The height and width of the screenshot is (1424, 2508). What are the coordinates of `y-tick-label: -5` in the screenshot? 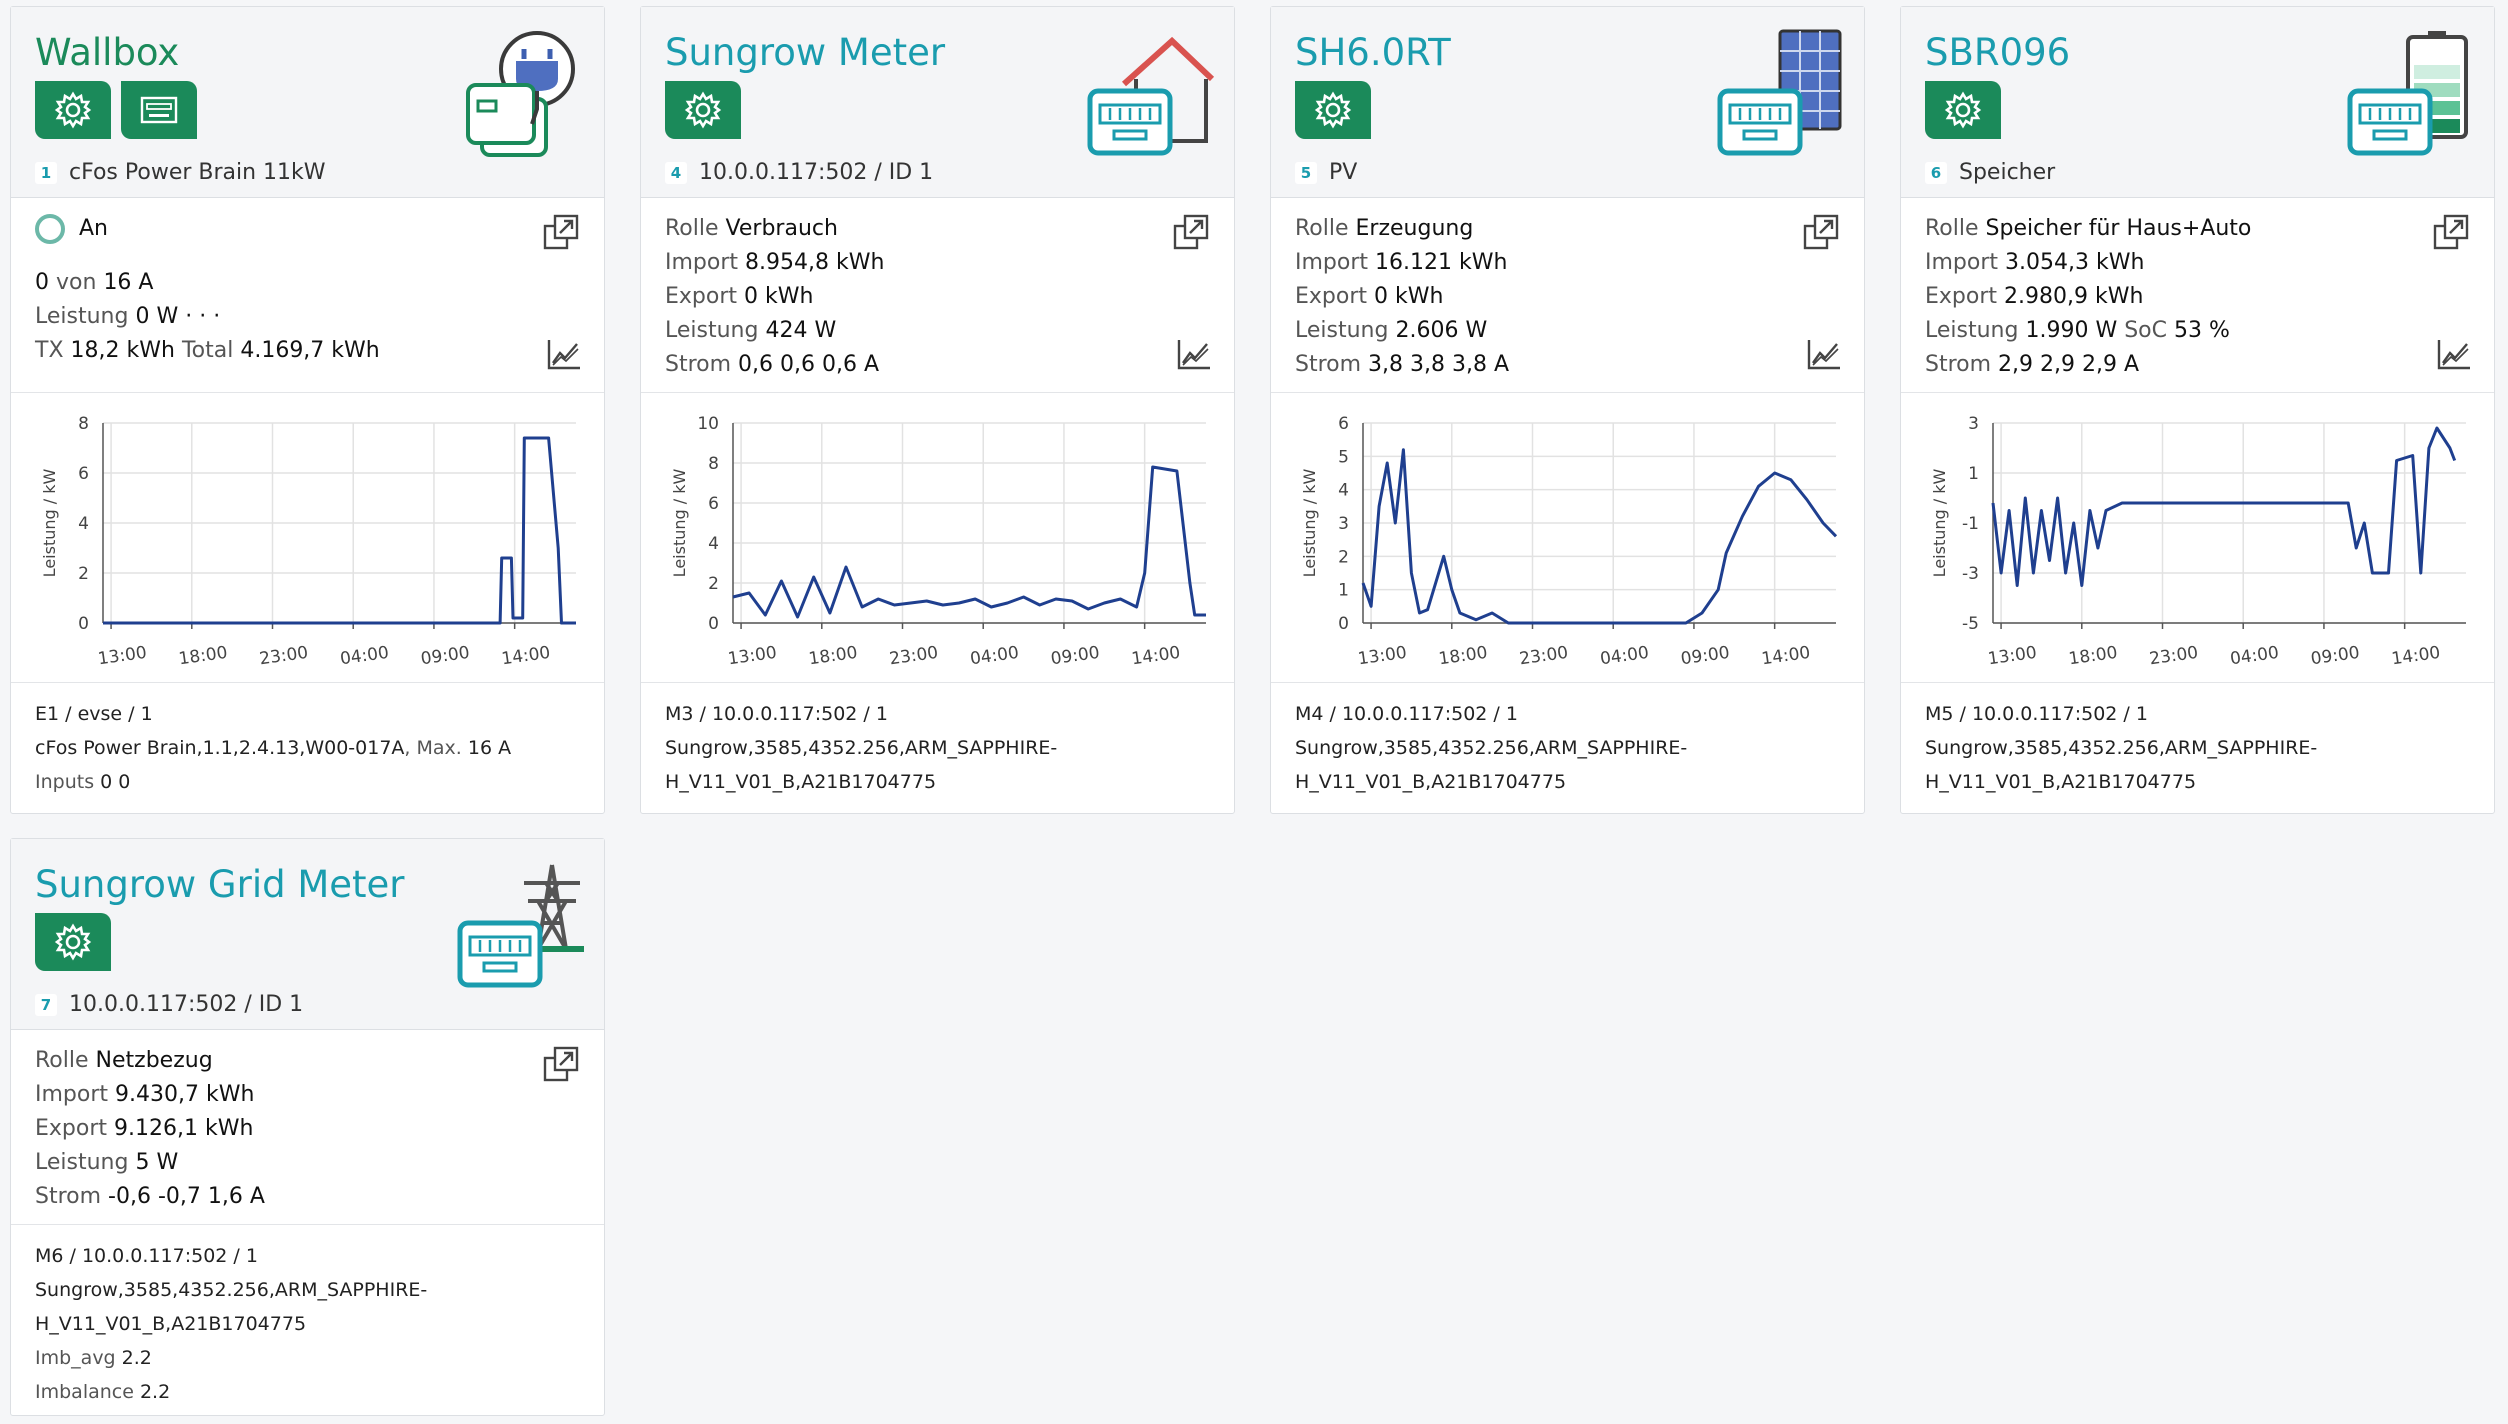 It's located at (1970, 624).